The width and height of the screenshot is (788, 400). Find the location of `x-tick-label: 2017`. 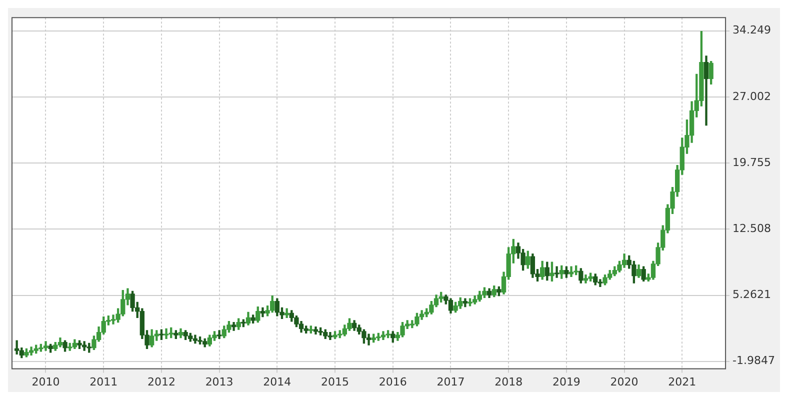

x-tick-label: 2017 is located at coordinates (450, 381).